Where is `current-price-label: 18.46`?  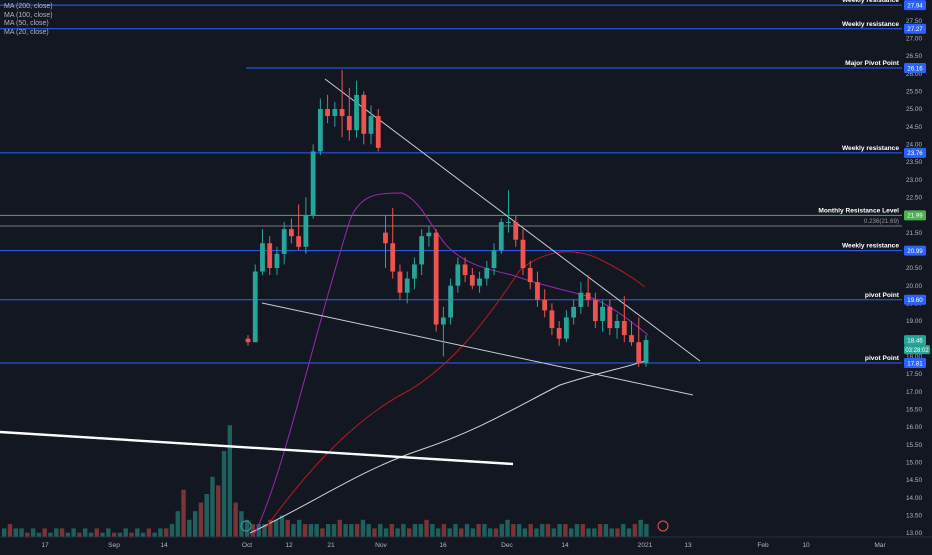
current-price-label: 18.46 is located at coordinates (915, 340).